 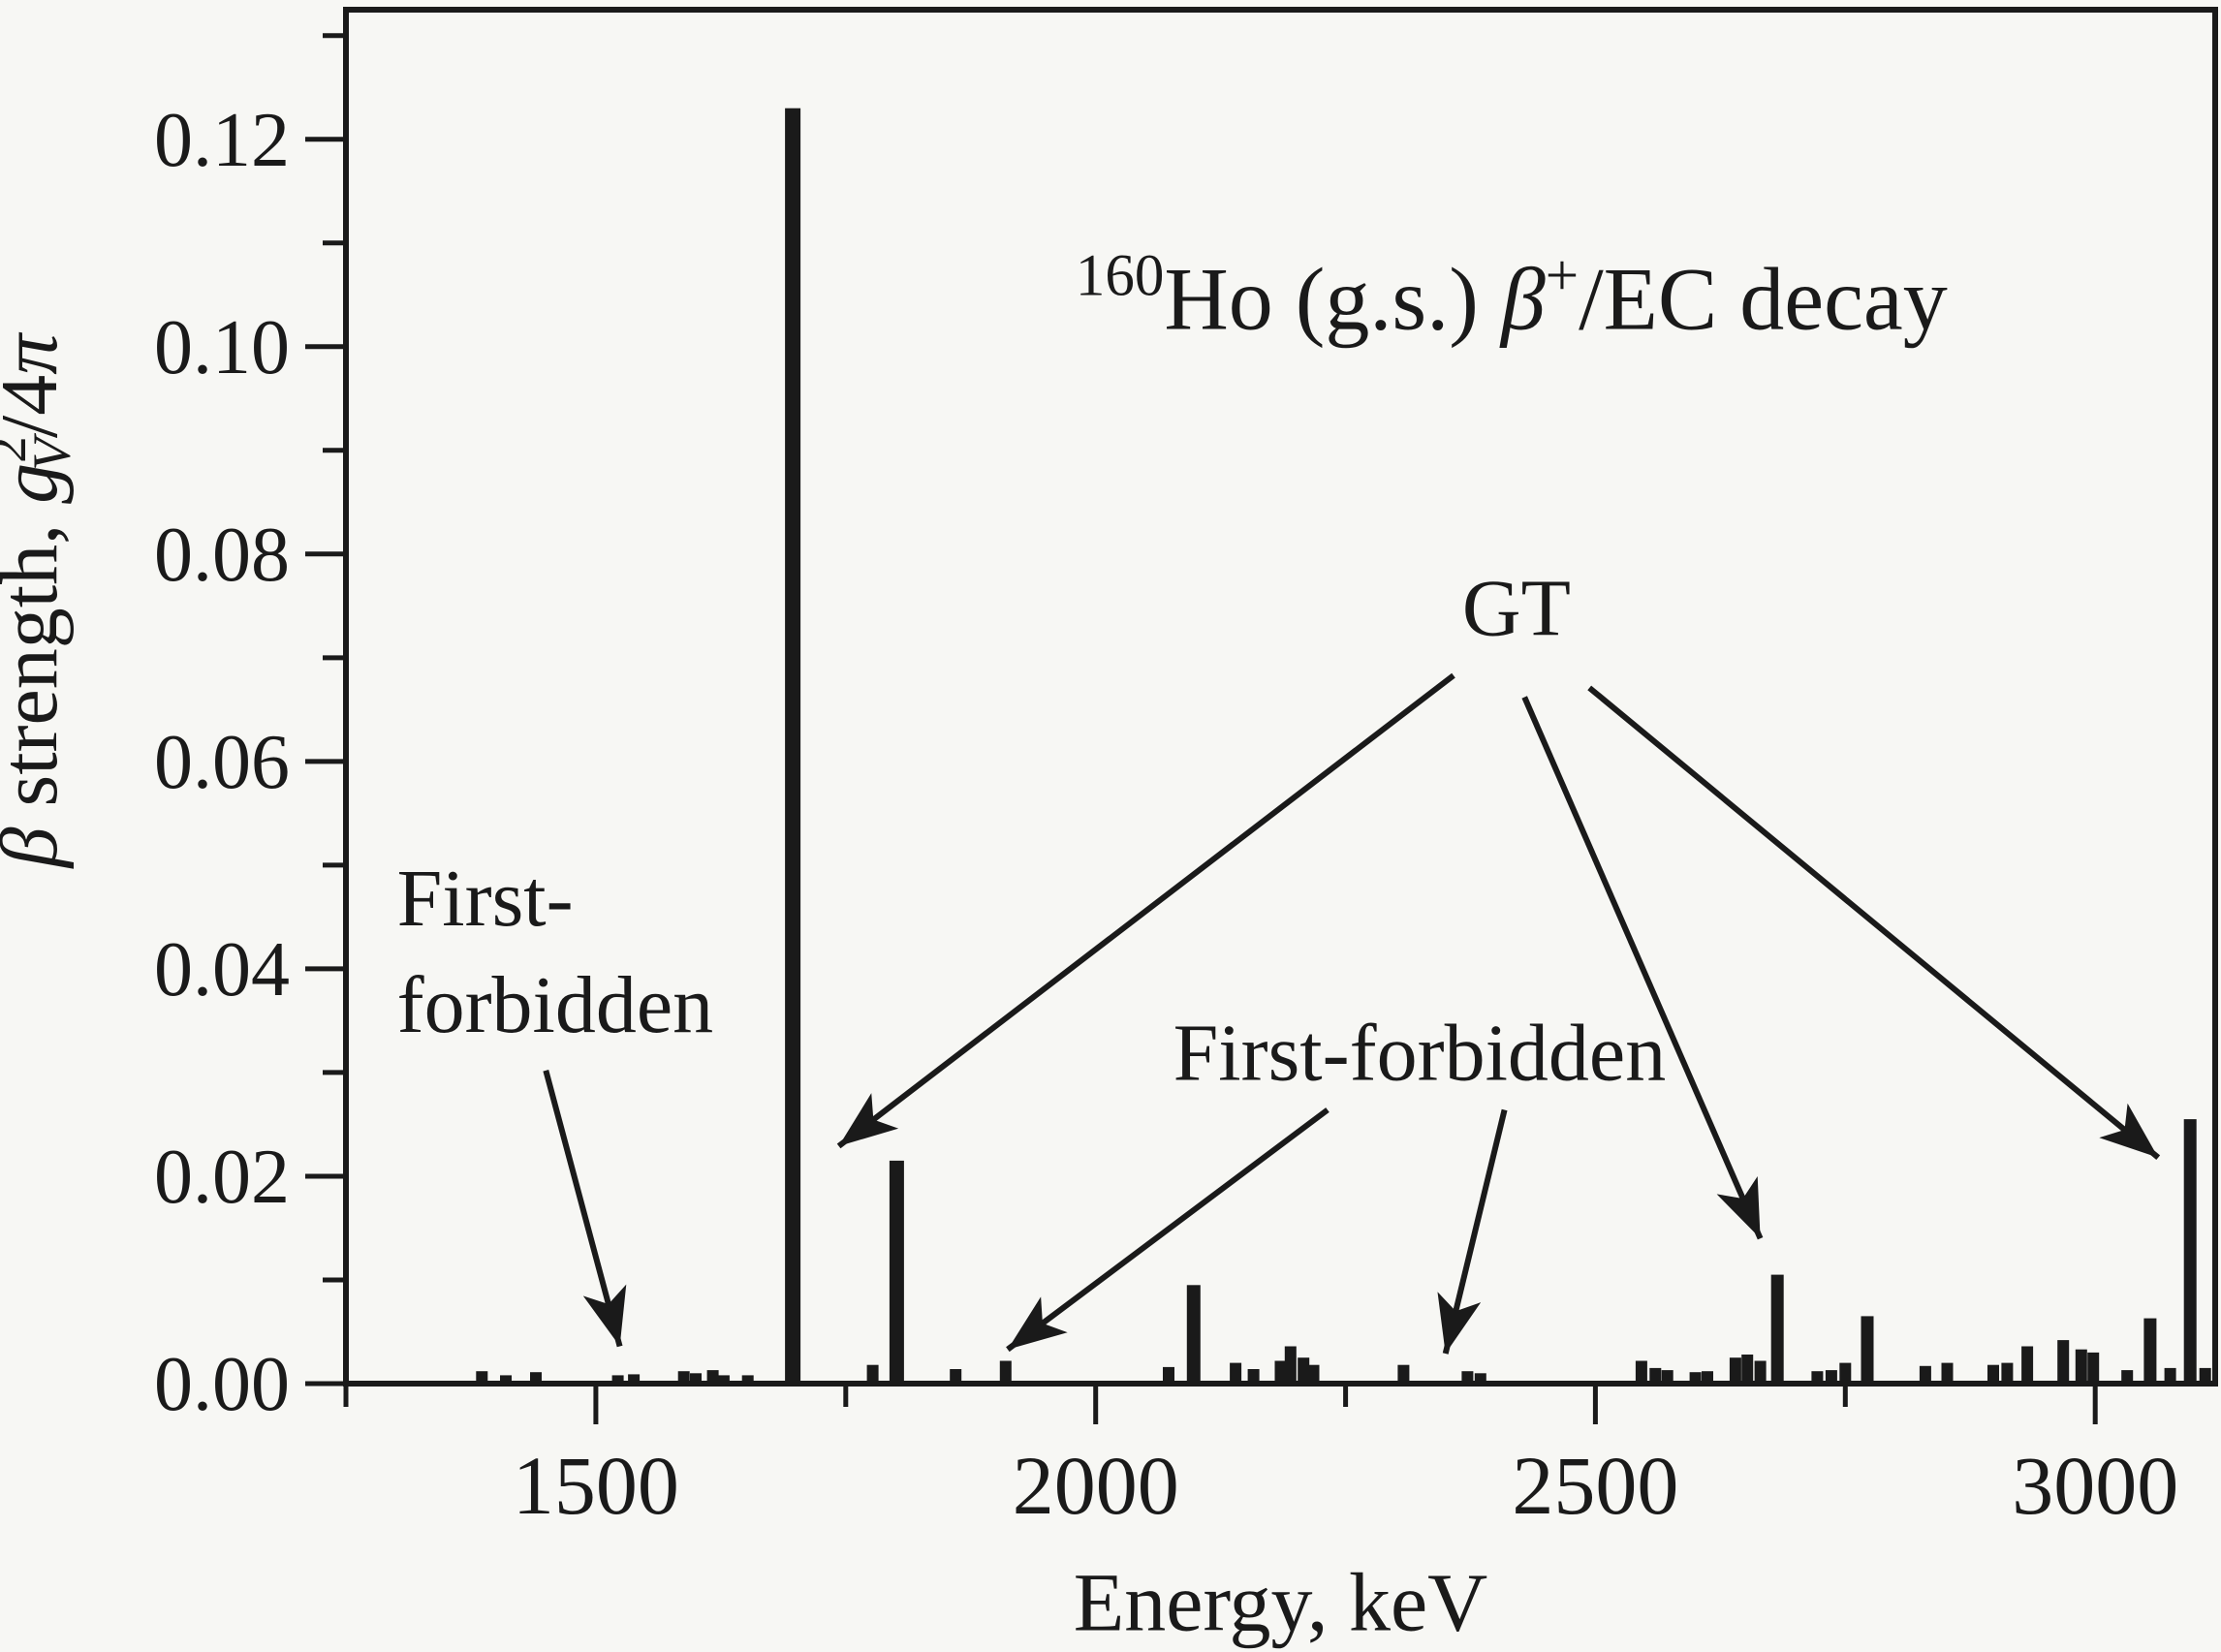 What do you see at coordinates (1595, 1485) in the screenshot?
I see `x-tick-label: 2500` at bounding box center [1595, 1485].